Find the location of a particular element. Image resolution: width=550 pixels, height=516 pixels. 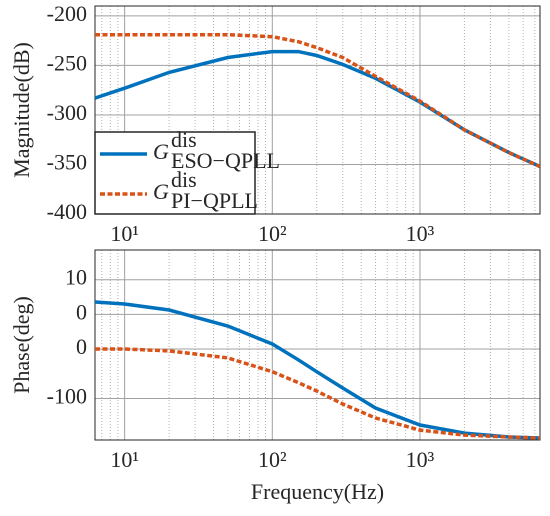

legend-sub: ESO−QPLL is located at coordinates (225, 160).